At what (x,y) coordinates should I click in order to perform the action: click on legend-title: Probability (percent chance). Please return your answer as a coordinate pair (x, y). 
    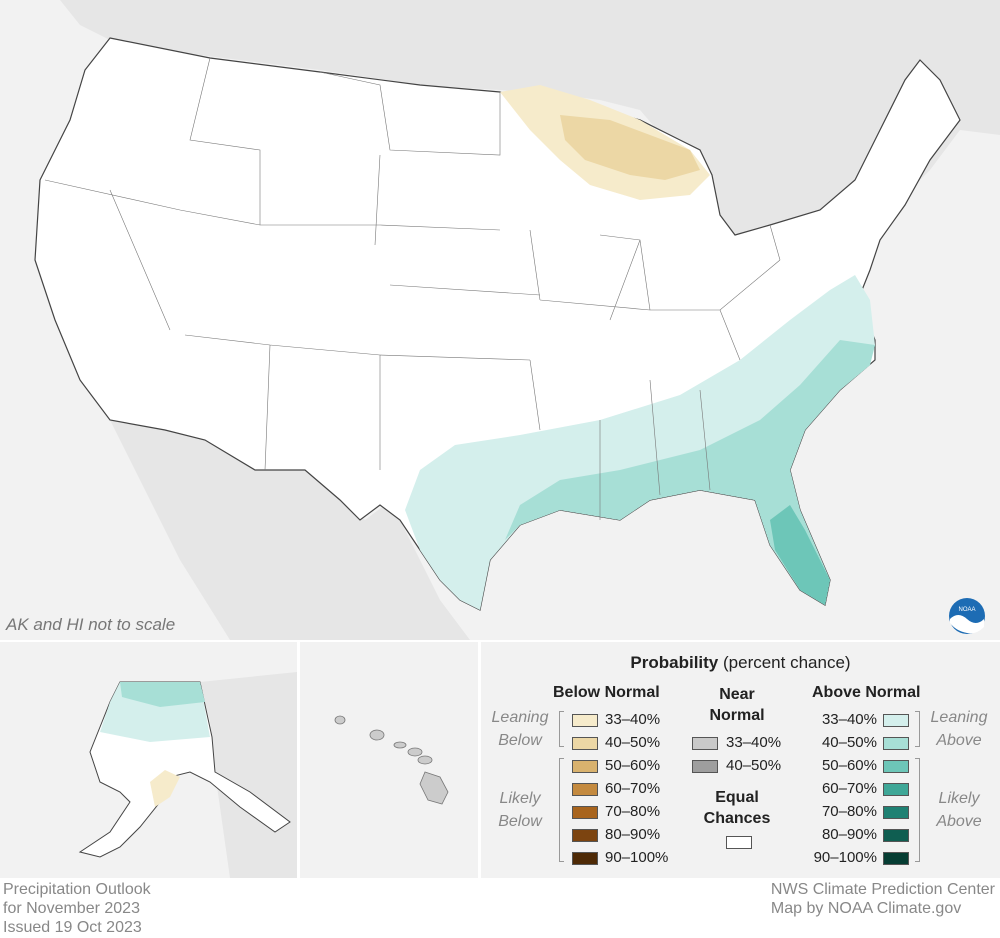
    Looking at the image, I should click on (740, 663).